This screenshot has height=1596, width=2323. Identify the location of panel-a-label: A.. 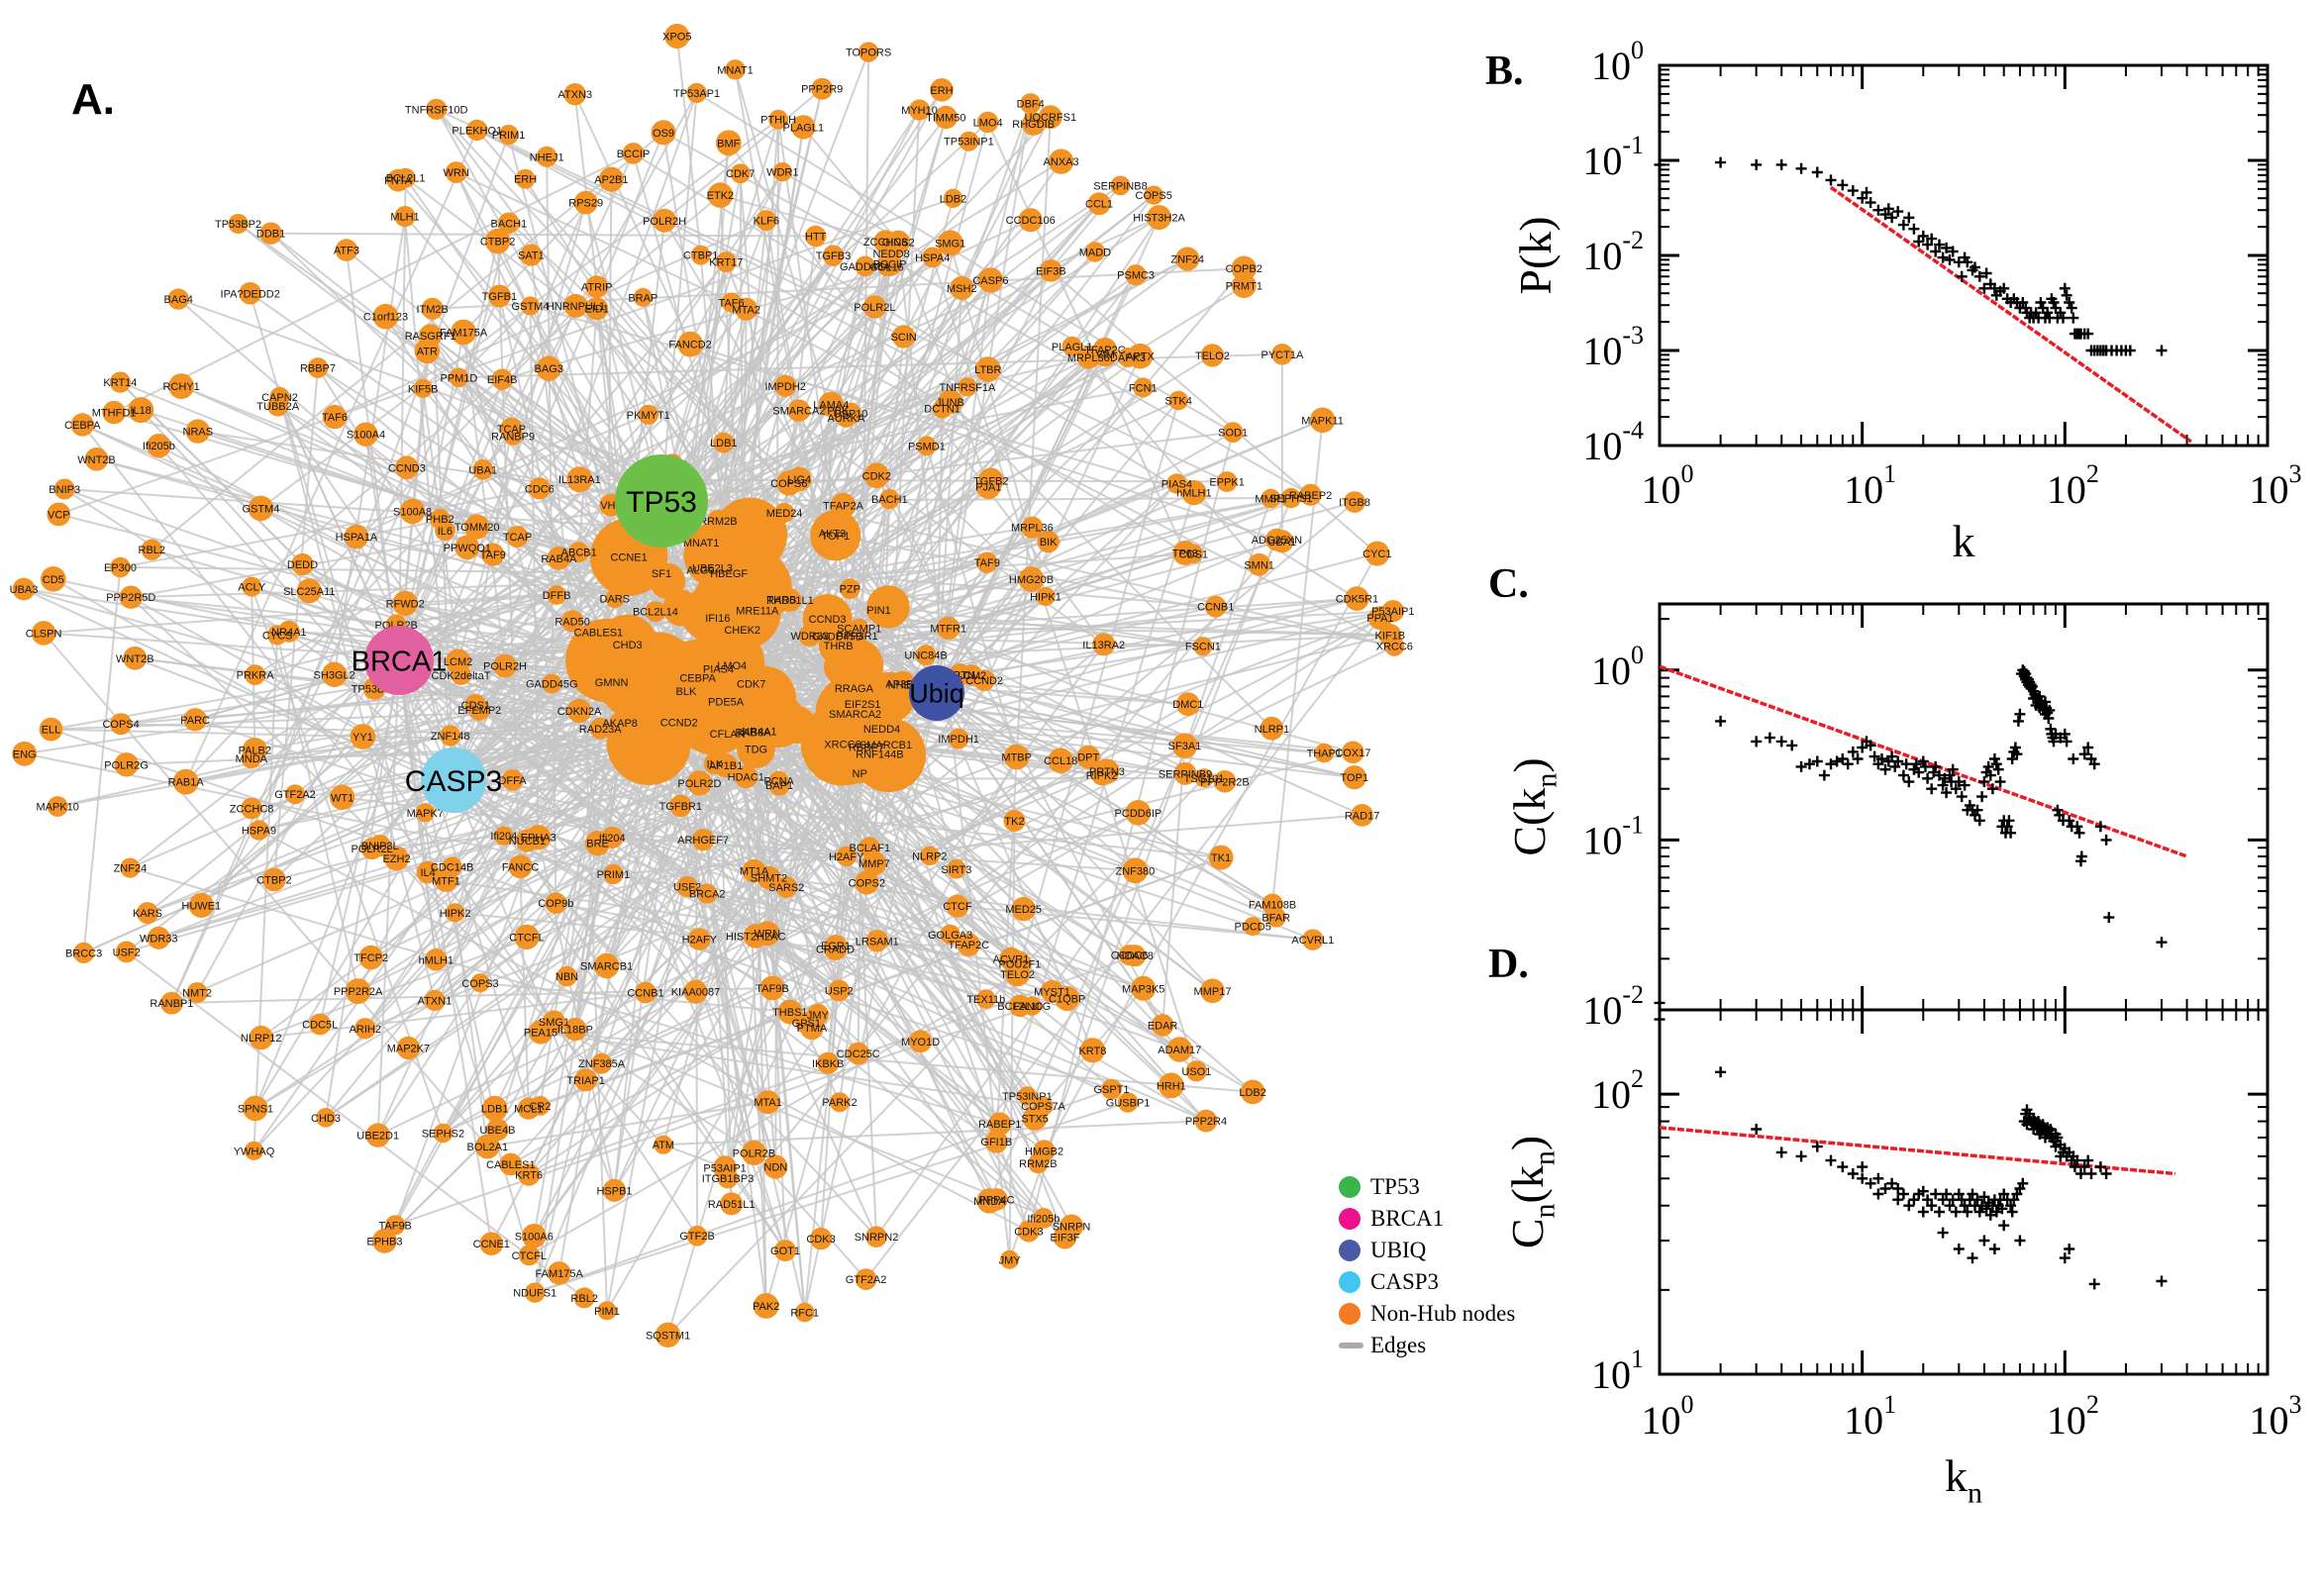
(93, 99).